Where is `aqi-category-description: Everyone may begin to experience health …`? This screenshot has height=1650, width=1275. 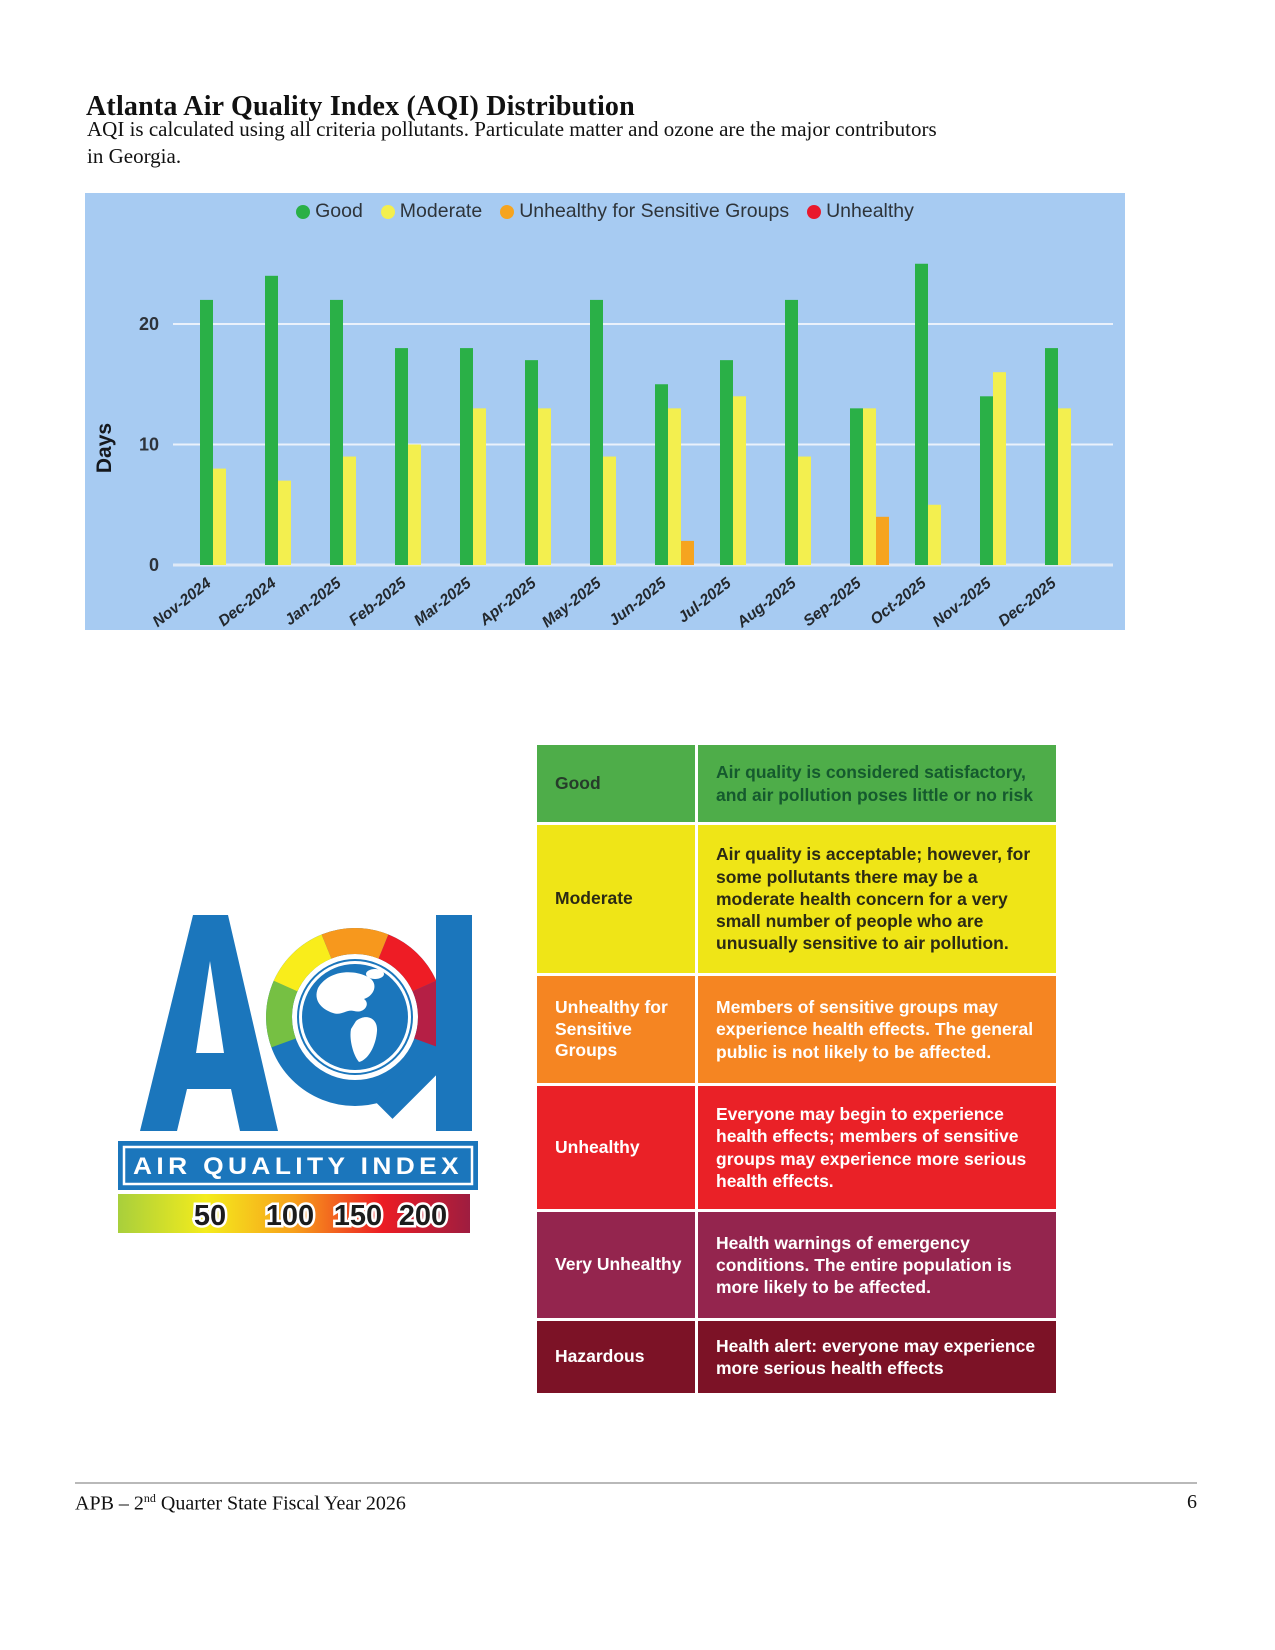 aqi-category-description: Everyone may begin to experience health … is located at coordinates (877, 1147).